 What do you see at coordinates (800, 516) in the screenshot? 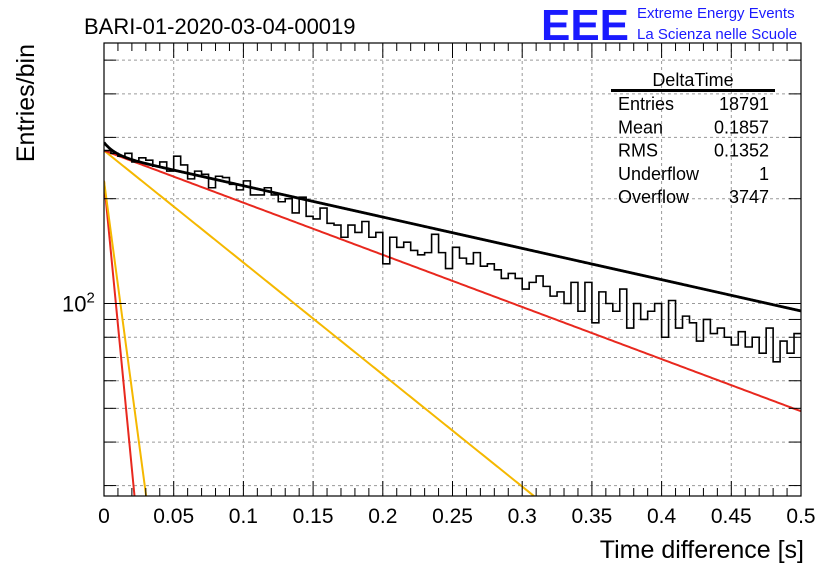
I see `x-tick-label: 0.5` at bounding box center [800, 516].